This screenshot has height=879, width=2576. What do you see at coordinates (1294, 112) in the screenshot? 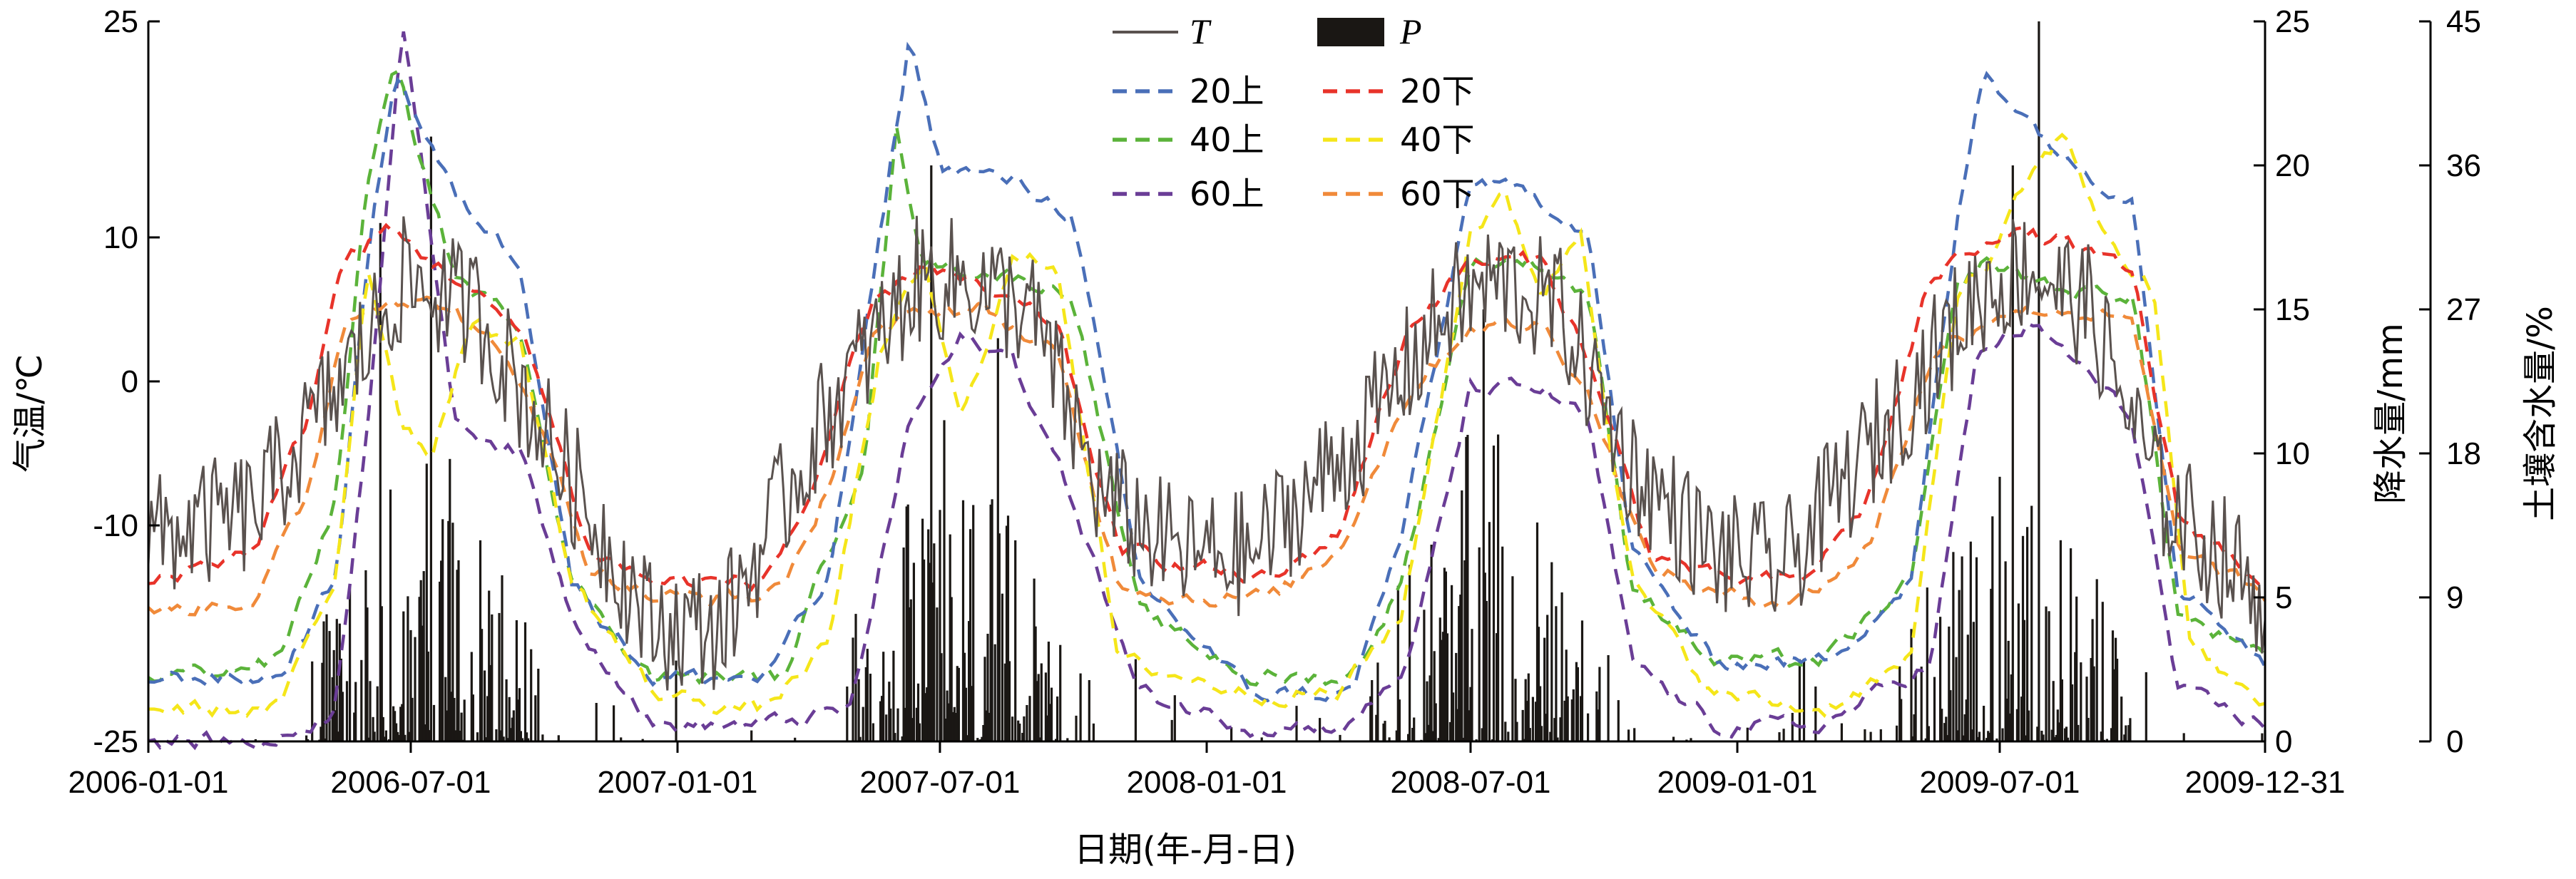
I see `legend: T P 20上 20下 40上 40下 60上 60下` at bounding box center [1294, 112].